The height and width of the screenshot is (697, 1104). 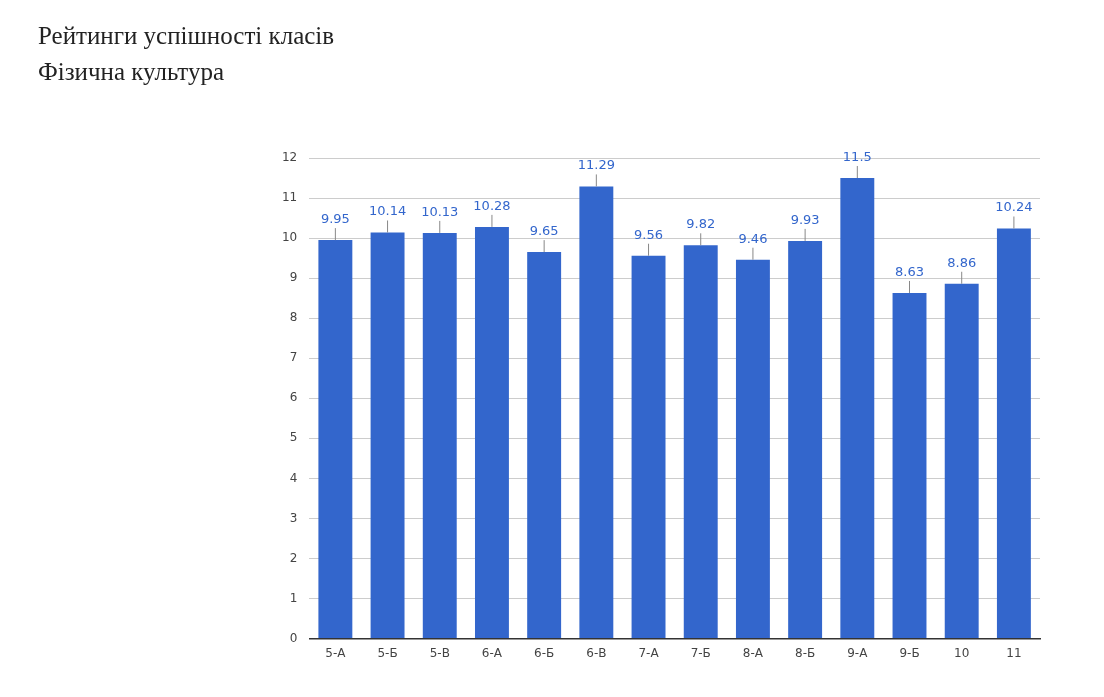 I want to click on x-tick-label: 9-Б, so click(x=909, y=652).